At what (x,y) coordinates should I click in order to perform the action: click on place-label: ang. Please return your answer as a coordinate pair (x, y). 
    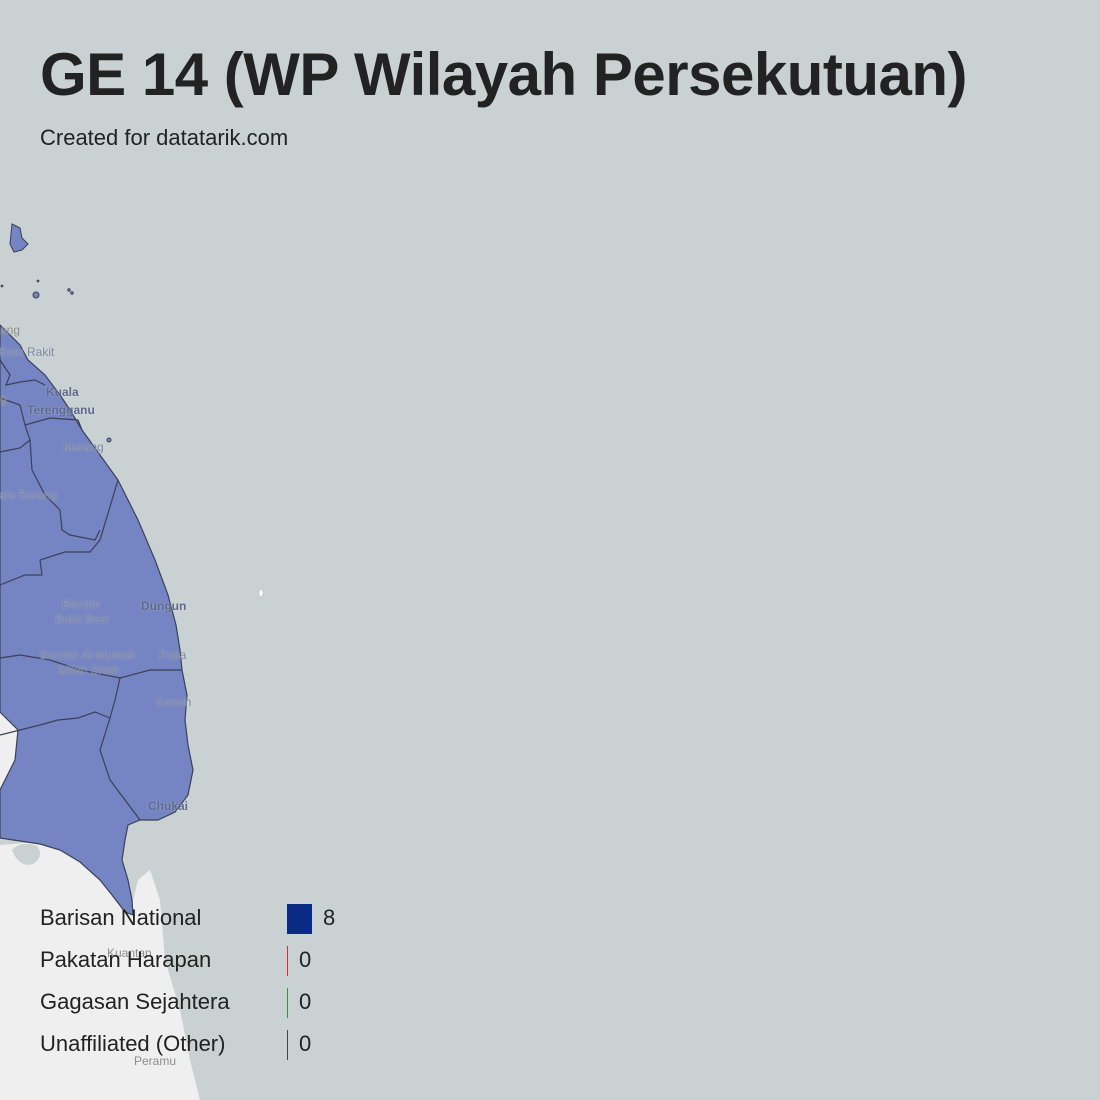
    Looking at the image, I should click on (10, 330).